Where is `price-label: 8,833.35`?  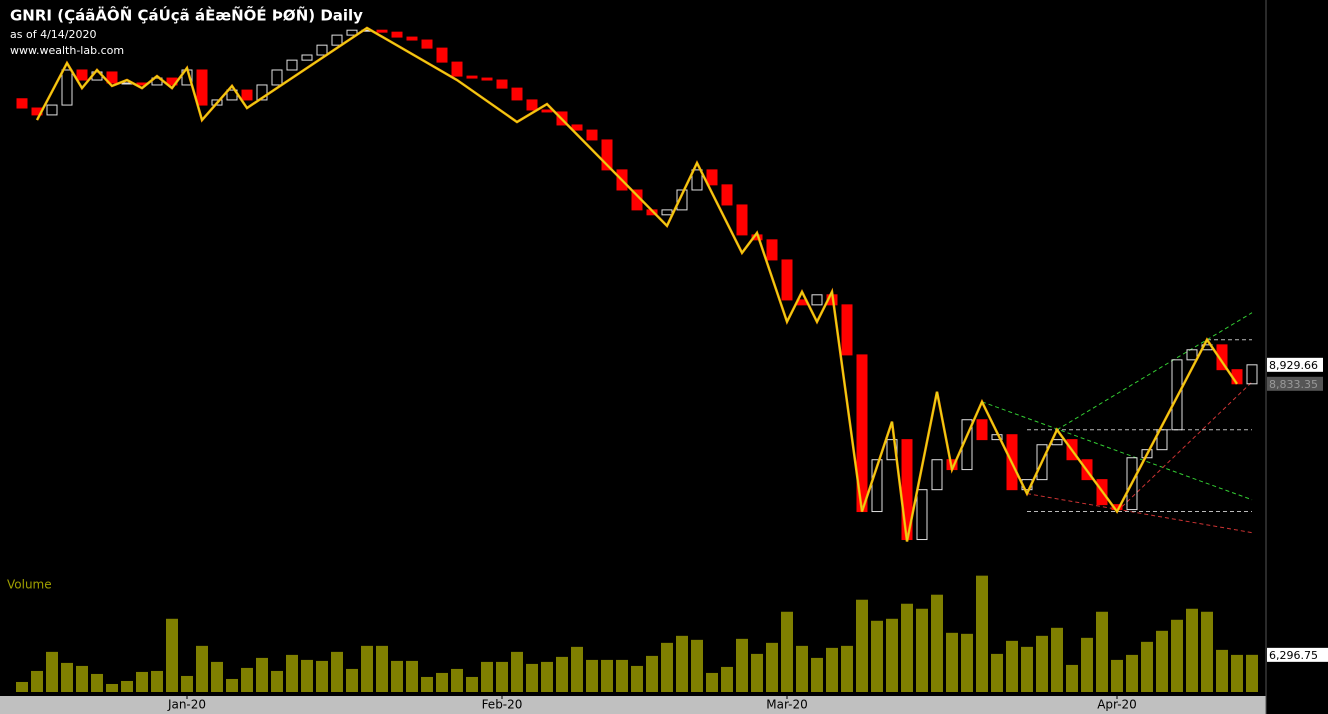 price-label: 8,833.35 is located at coordinates (1293, 384).